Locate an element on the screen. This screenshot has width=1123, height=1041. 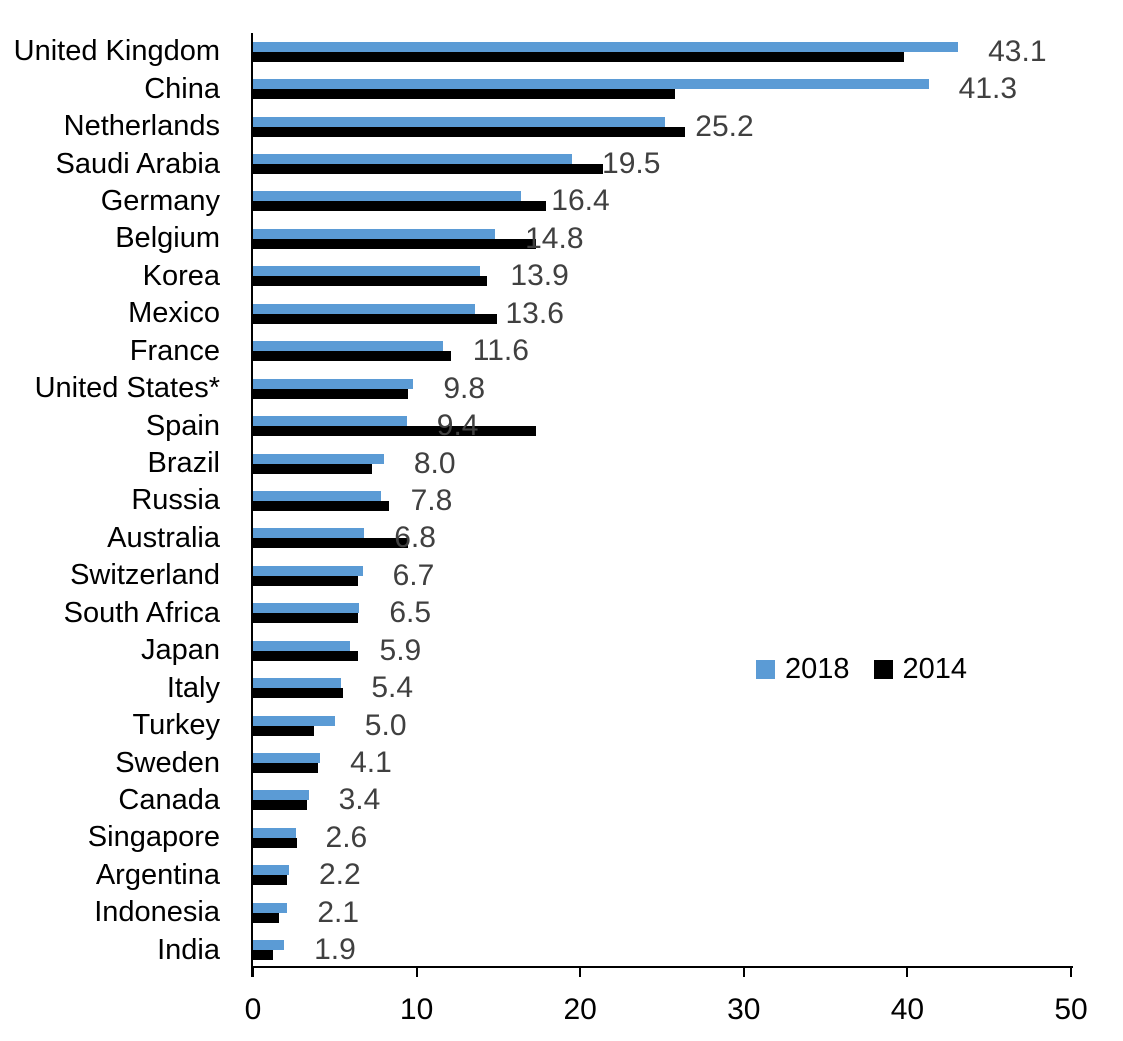
category-label: Germany is located at coordinates (160, 200).